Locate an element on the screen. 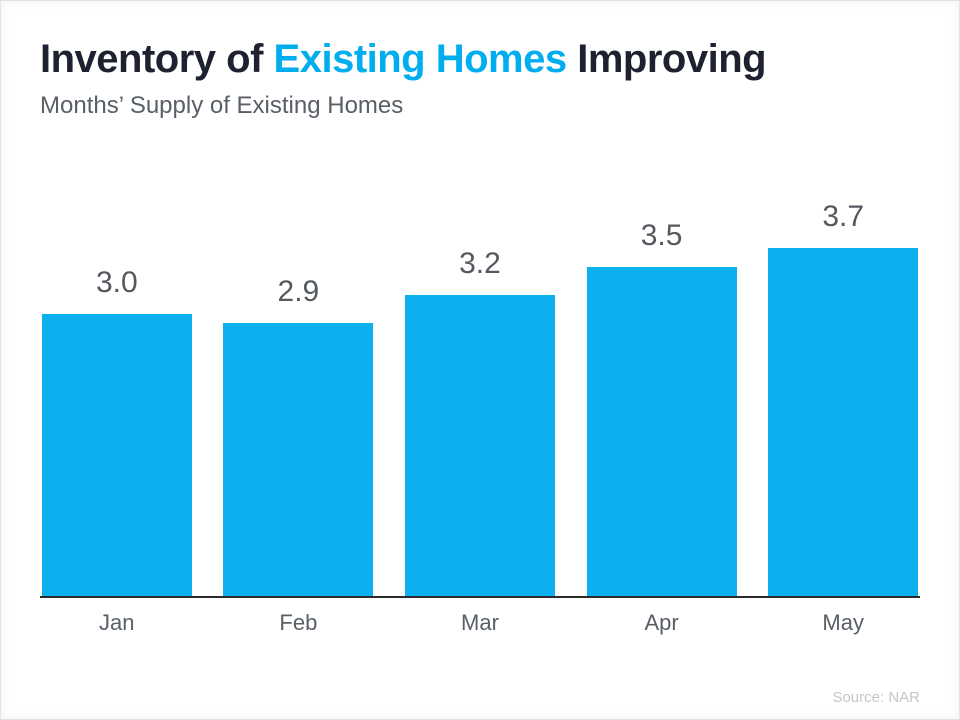  bar-value-label: 3.7 is located at coordinates (843, 217).